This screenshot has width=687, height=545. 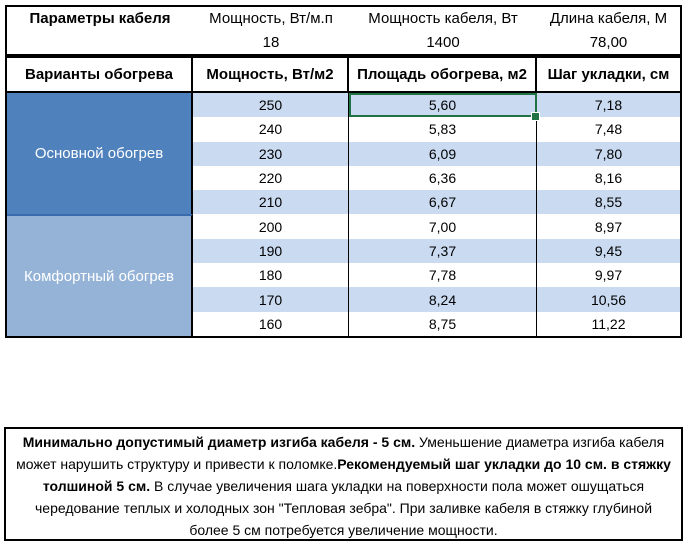 What do you see at coordinates (443, 74) in the screenshot?
I see `header-heating-area: Площадь обогрева, м2` at bounding box center [443, 74].